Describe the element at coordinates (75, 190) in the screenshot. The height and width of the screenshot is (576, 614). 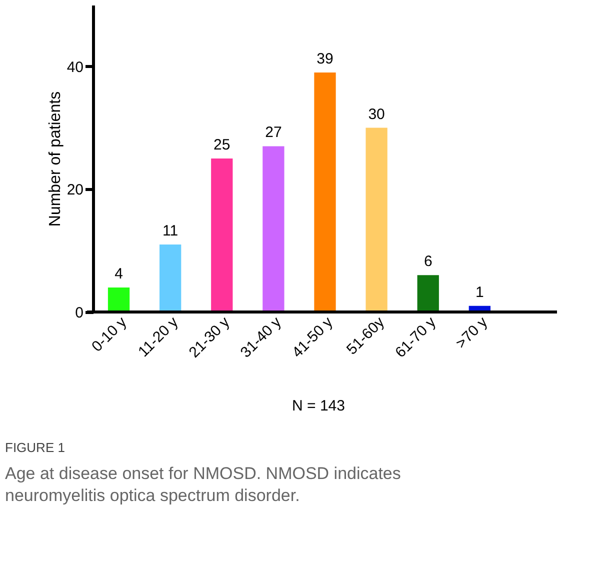
I see `y-tick-label: 20` at that location.